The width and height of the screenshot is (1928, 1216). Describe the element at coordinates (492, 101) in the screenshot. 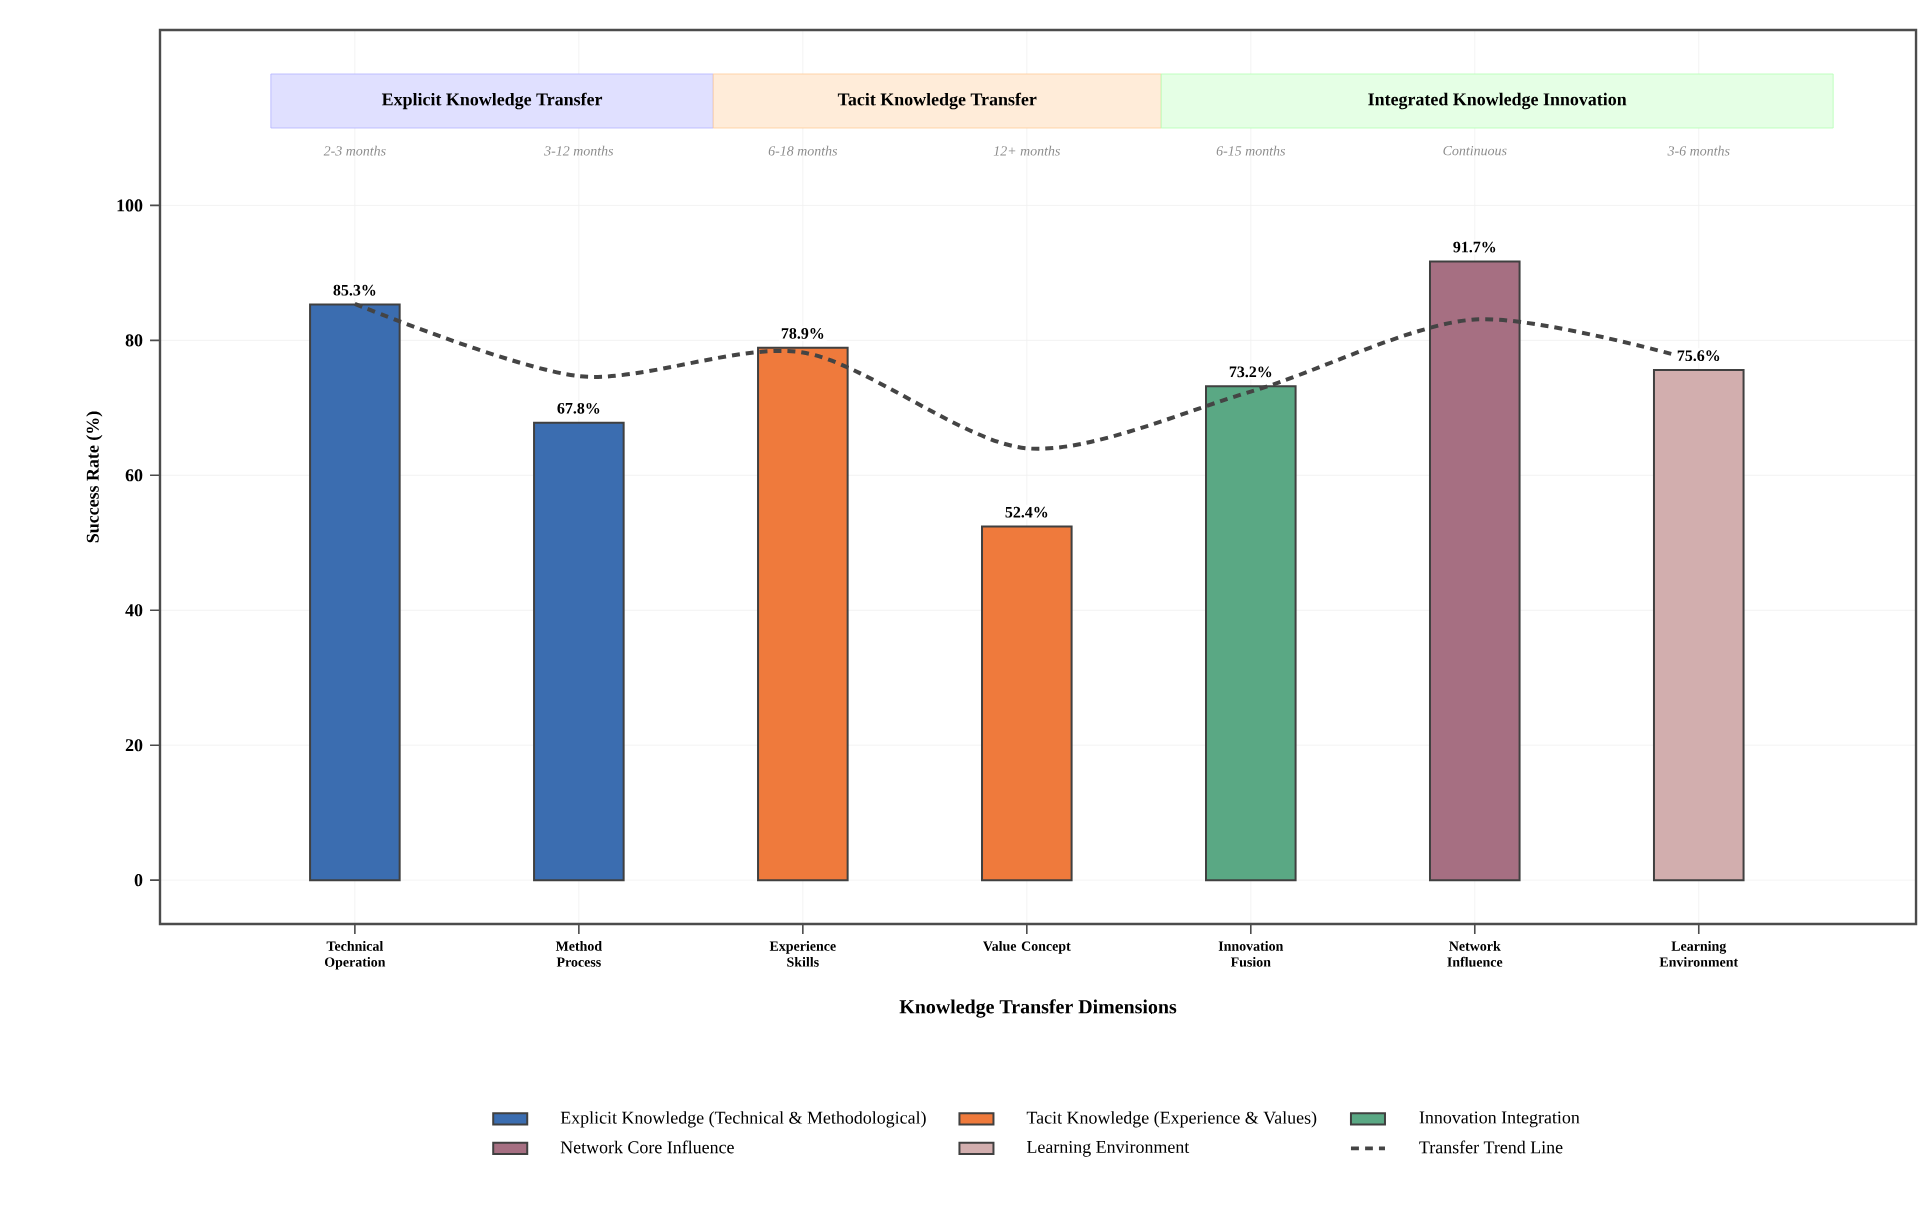

I see `annotation: Explicit Knowledge Transfer` at that location.